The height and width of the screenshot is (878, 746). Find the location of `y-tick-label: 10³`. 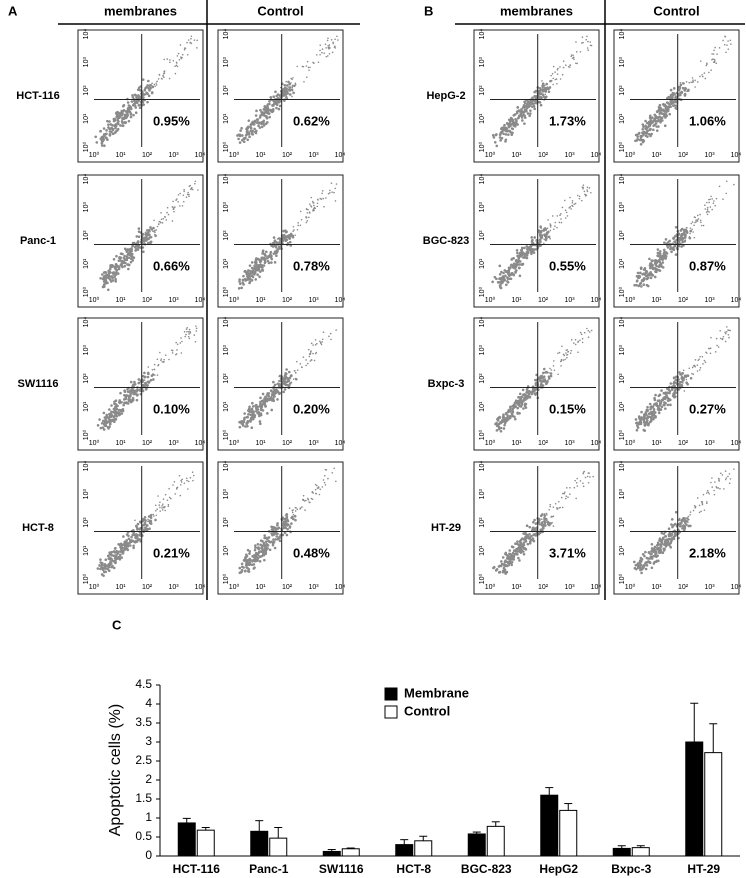

y-tick-label: 10³ is located at coordinates (482, 62).